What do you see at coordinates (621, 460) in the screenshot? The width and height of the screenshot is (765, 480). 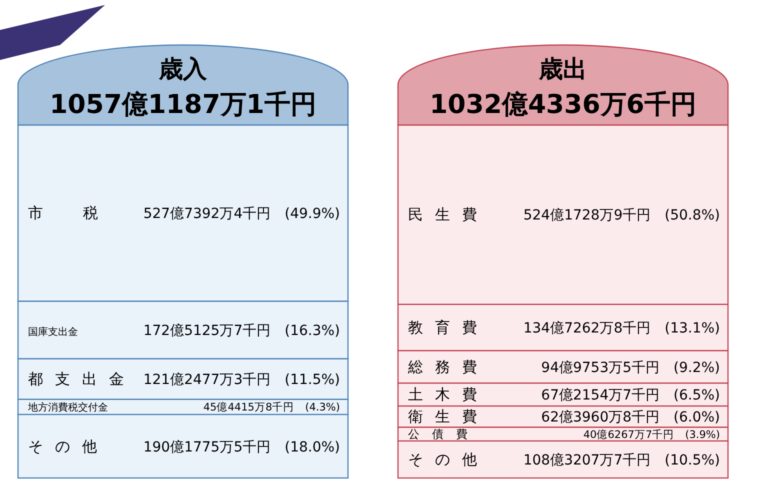 I see `data-label: 108億3207万7千円 (10.5%)` at bounding box center [621, 460].